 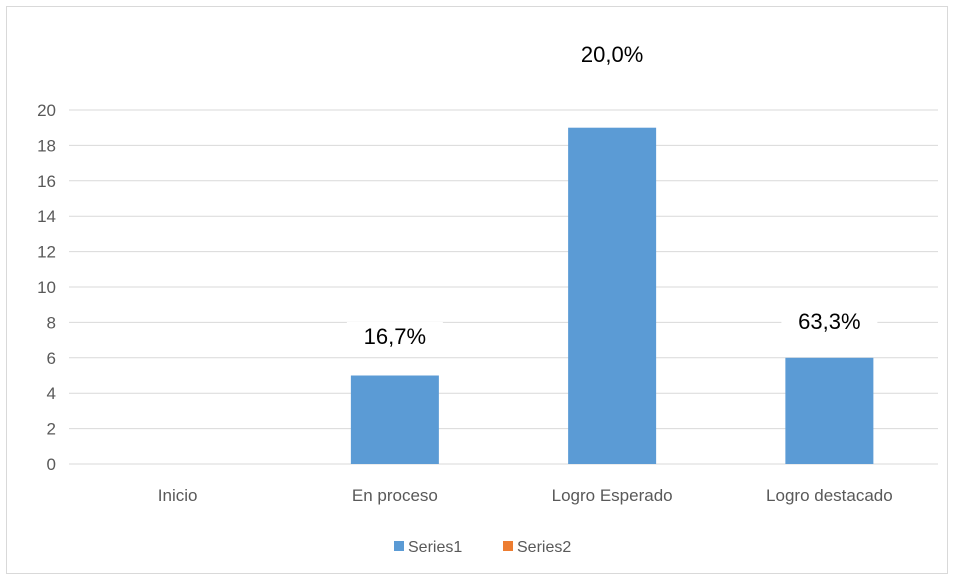 I want to click on data-label: 16,7%, so click(x=395, y=336).